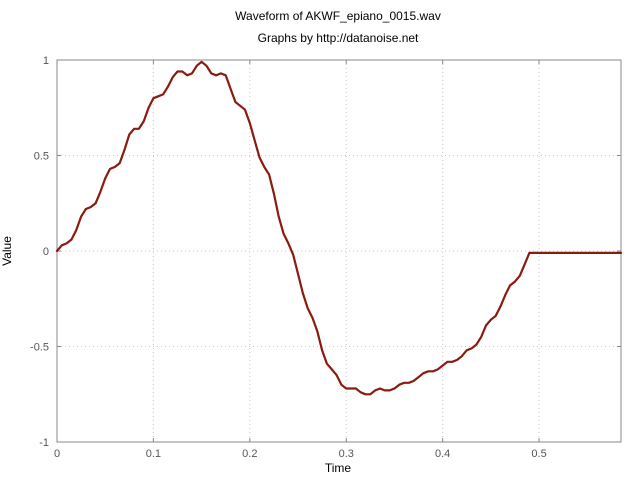  What do you see at coordinates (442, 454) in the screenshot?
I see `x-tick-label: 0.4` at bounding box center [442, 454].